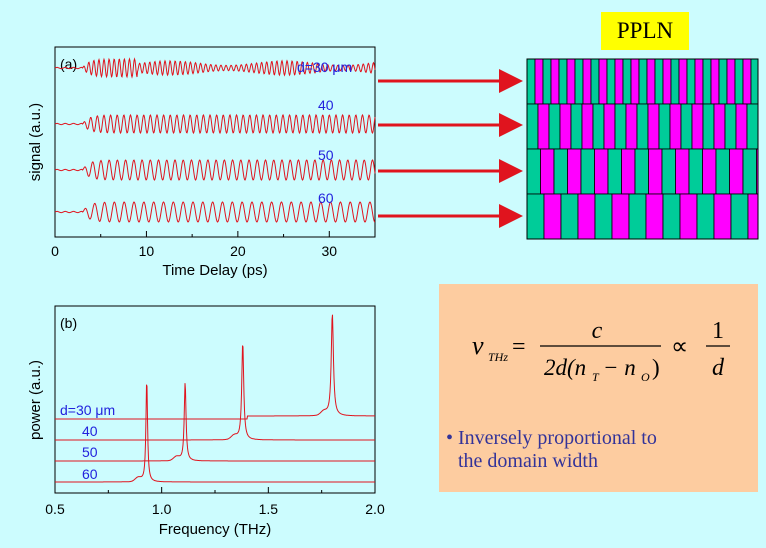 The image size is (766, 548). Describe the element at coordinates (597, 331) in the screenshot. I see `formula-numerator: c` at that location.